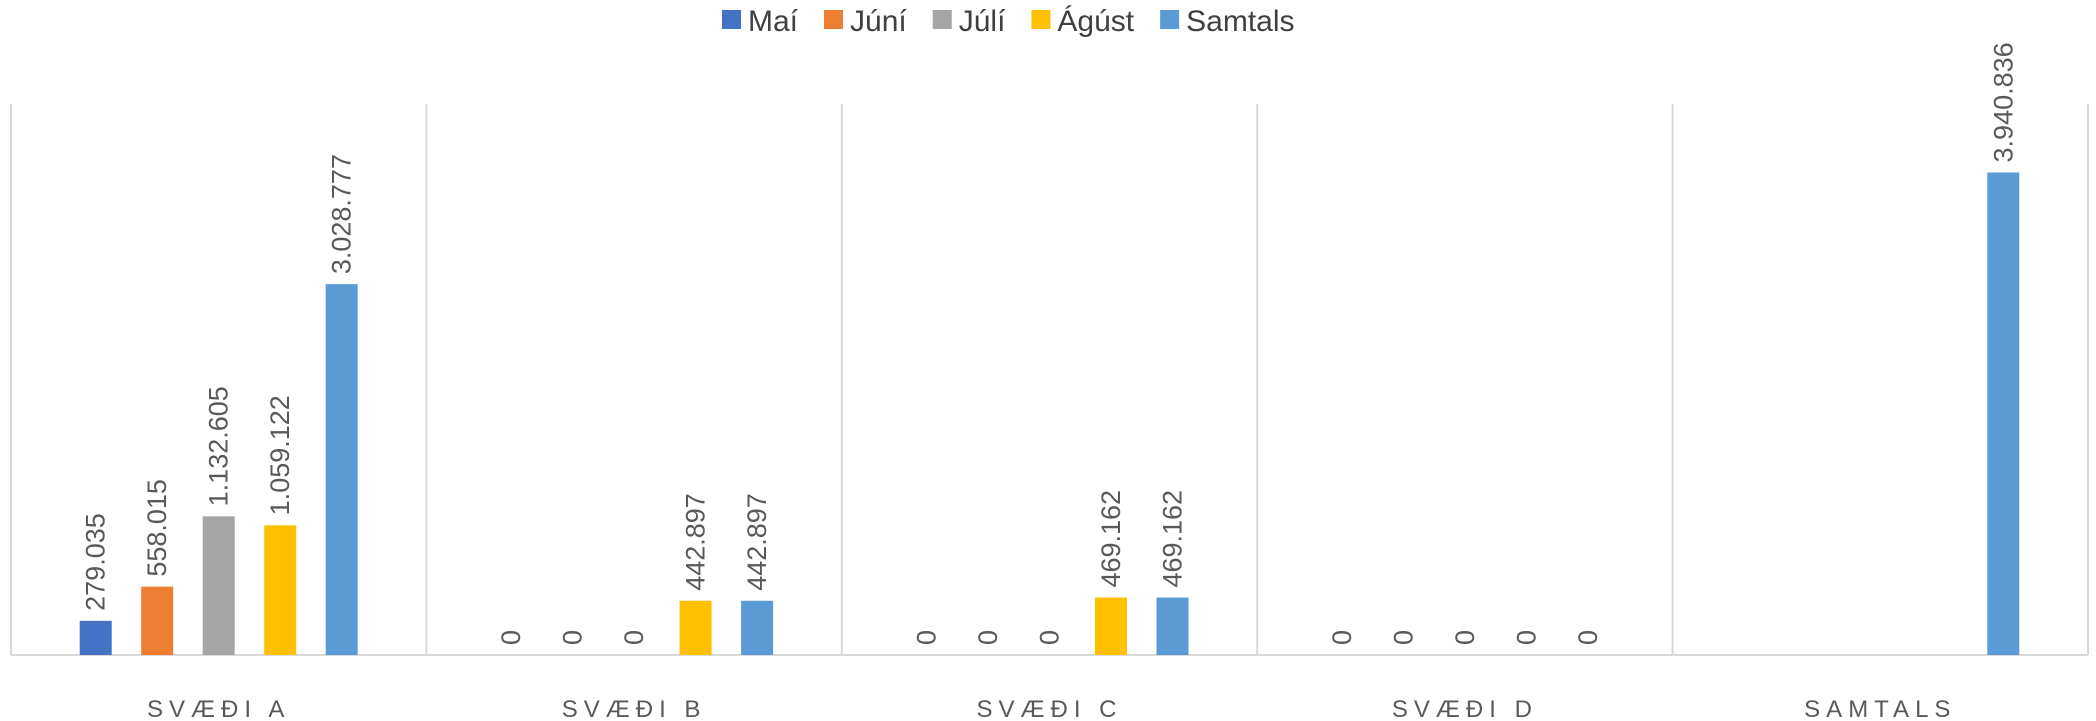  Describe the element at coordinates (219, 446) in the screenshot. I see `data-label: 1.132.605` at that location.